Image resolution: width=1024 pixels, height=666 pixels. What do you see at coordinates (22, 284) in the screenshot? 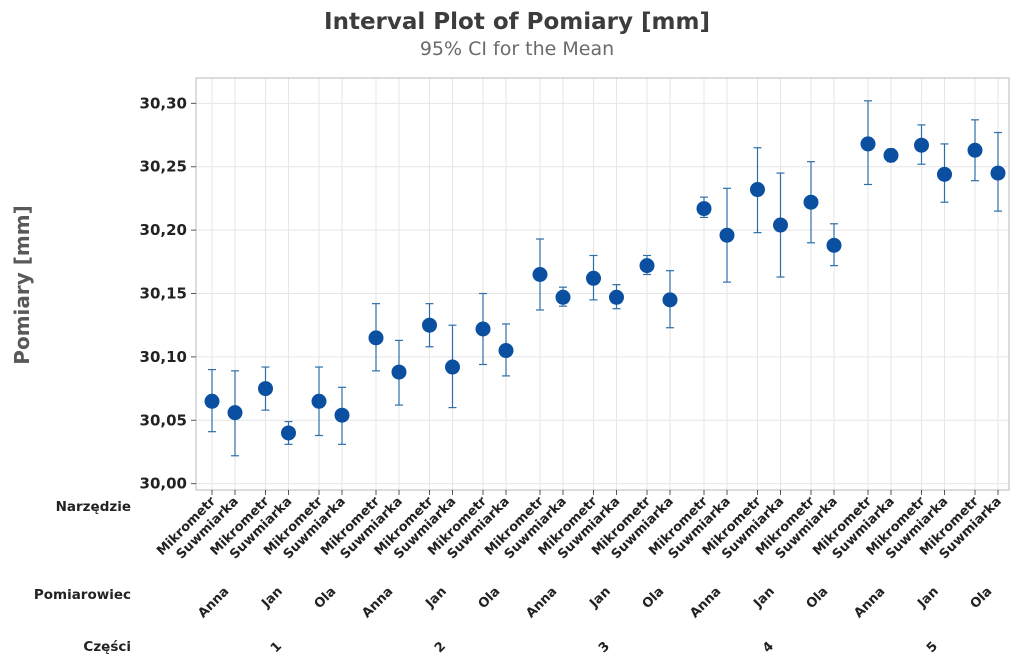
I see `y-axis-label: Pomiary [mm]` at bounding box center [22, 284].